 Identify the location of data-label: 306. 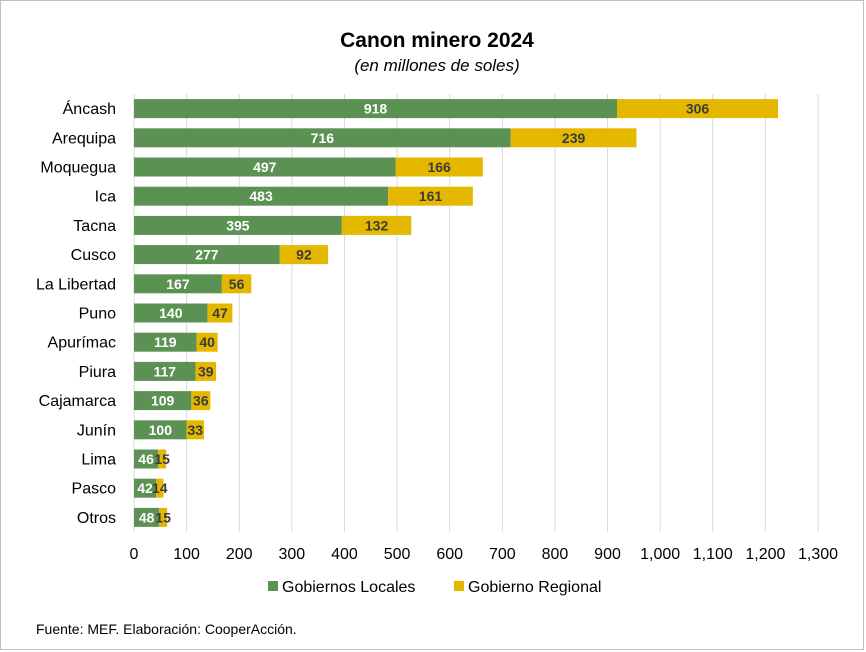
(698, 109).